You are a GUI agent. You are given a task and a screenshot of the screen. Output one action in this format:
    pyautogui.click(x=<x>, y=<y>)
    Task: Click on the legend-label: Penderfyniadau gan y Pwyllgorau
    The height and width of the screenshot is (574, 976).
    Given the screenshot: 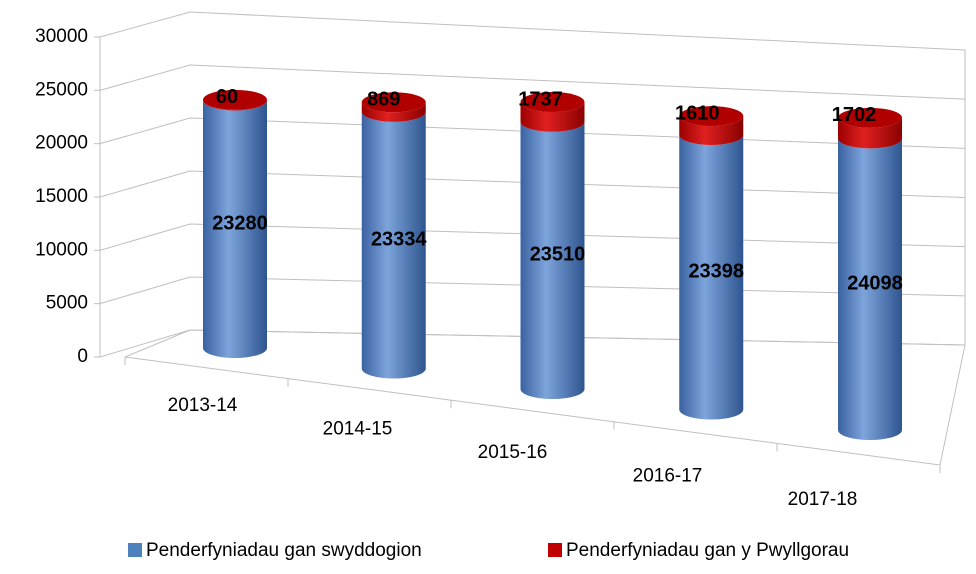 What is the action you would take?
    pyautogui.click(x=707, y=550)
    